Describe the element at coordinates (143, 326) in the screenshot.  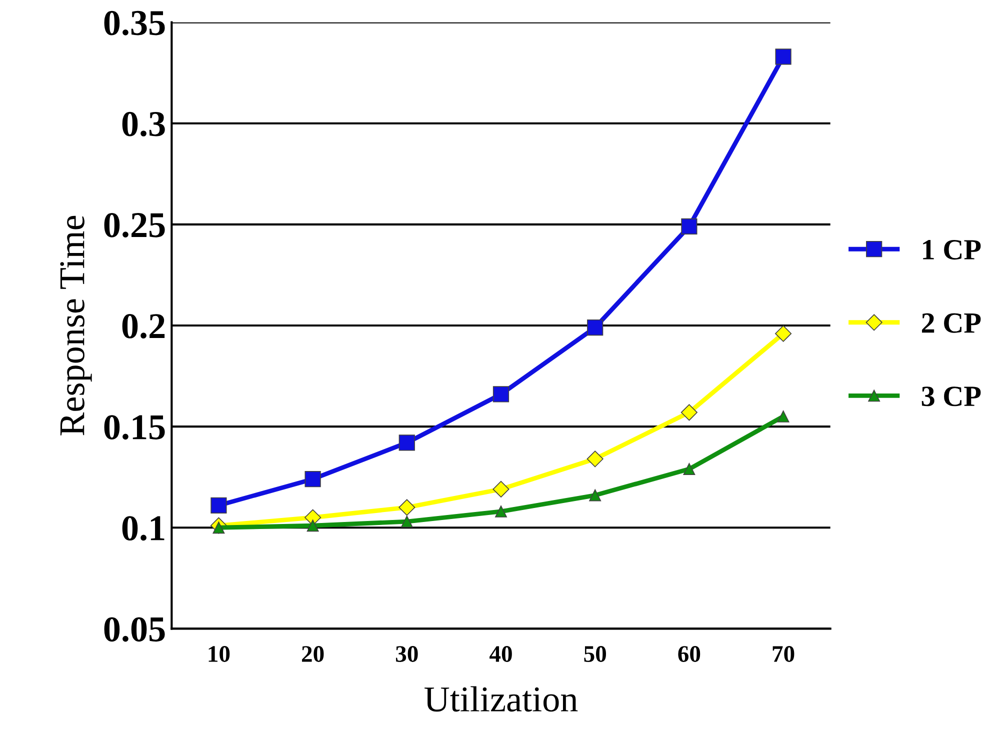
I see `y-tick-label: 0.2` at that location.